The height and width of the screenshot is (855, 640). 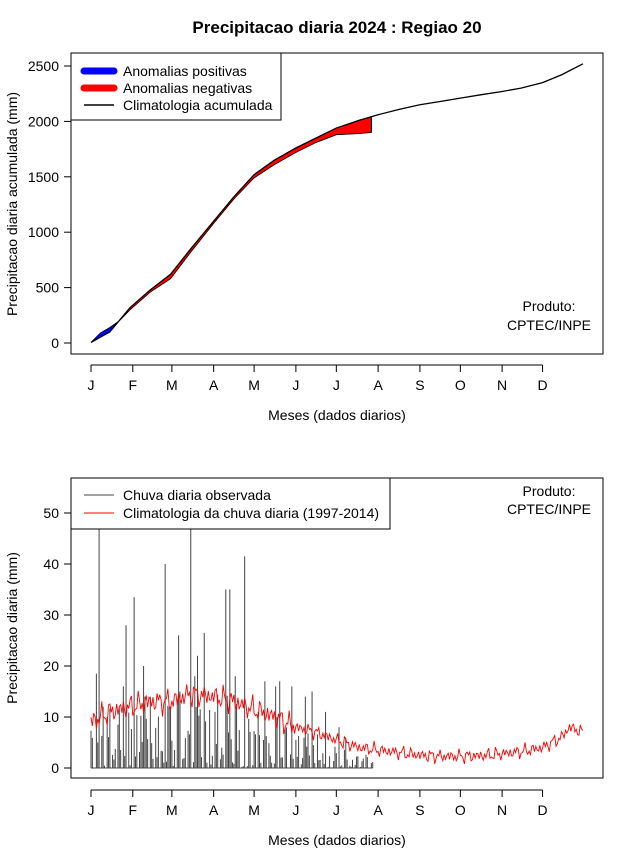 I want to click on legend-box, so click(x=230, y=503).